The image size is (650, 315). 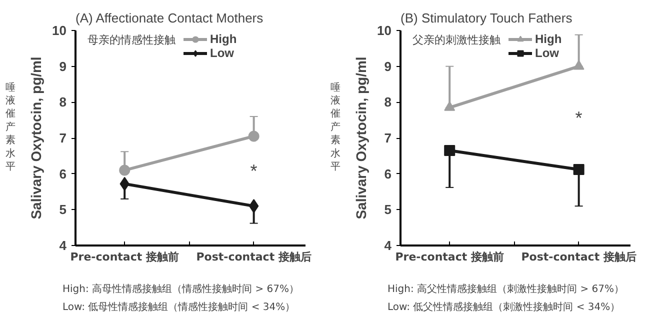 What do you see at coordinates (456, 40) in the screenshot?
I see `chart-subtitle: 父亲的刺激性接触` at bounding box center [456, 40].